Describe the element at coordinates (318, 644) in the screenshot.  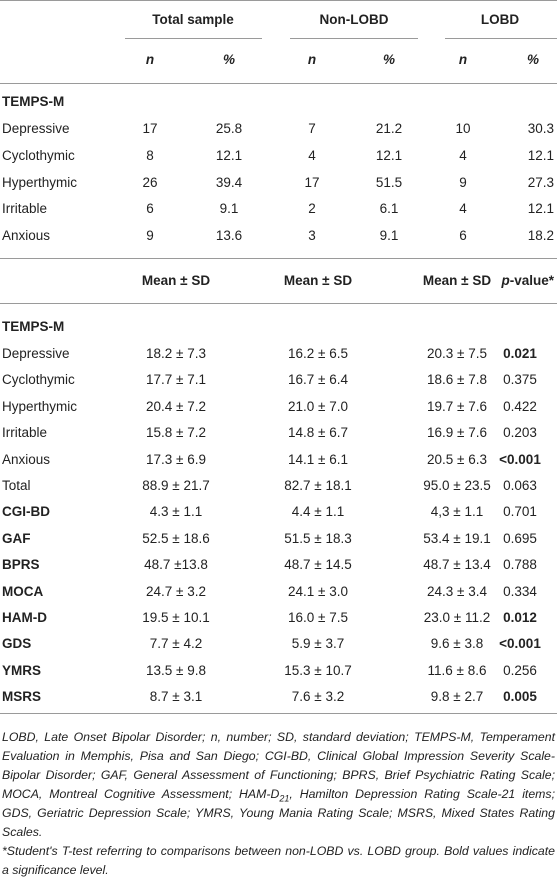
I see `cell-value: 5.9 ± 3.7` at that location.